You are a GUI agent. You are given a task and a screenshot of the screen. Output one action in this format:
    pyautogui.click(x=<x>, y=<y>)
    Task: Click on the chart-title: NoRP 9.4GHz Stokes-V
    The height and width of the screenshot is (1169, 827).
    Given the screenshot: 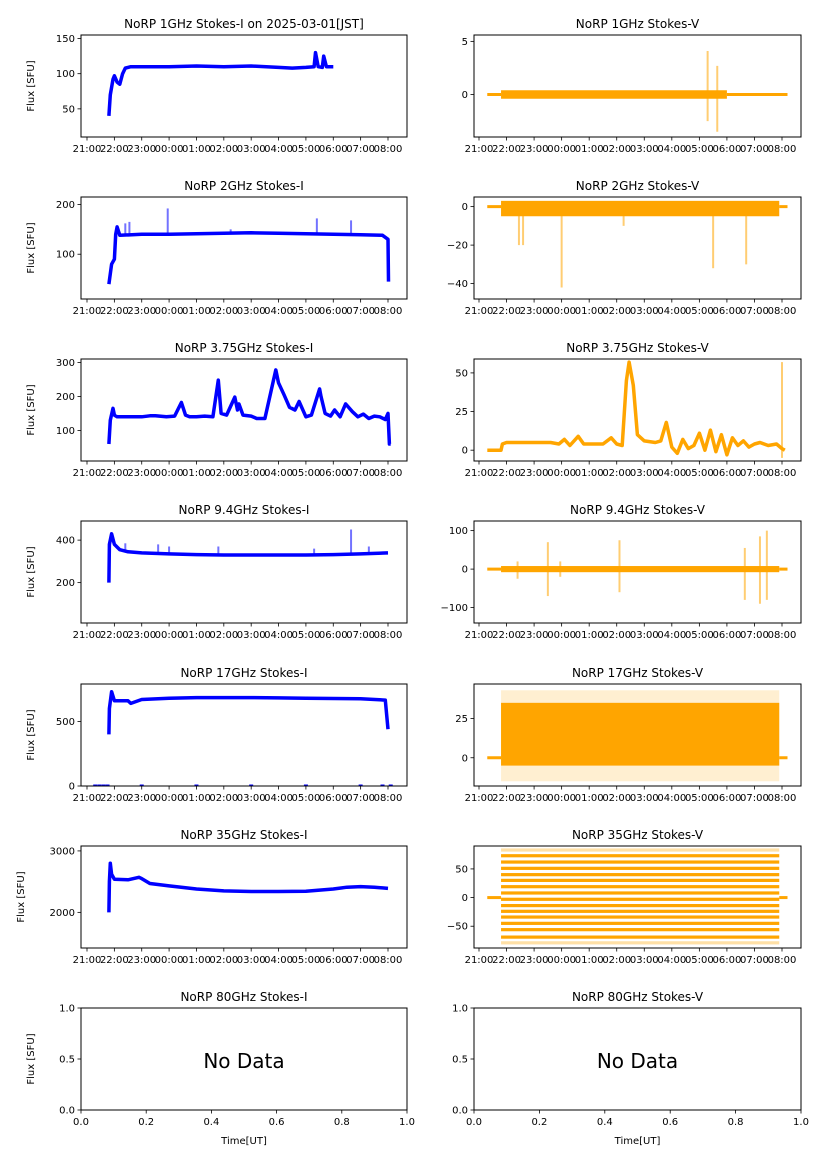 What is the action you would take?
    pyautogui.click(x=638, y=510)
    